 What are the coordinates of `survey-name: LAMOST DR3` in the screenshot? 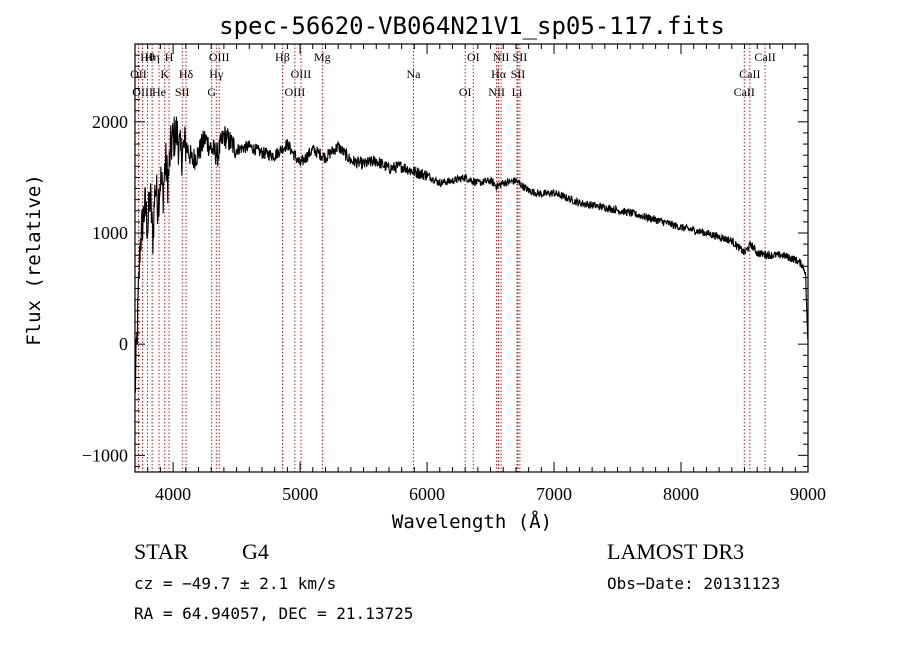 It's located at (675, 551).